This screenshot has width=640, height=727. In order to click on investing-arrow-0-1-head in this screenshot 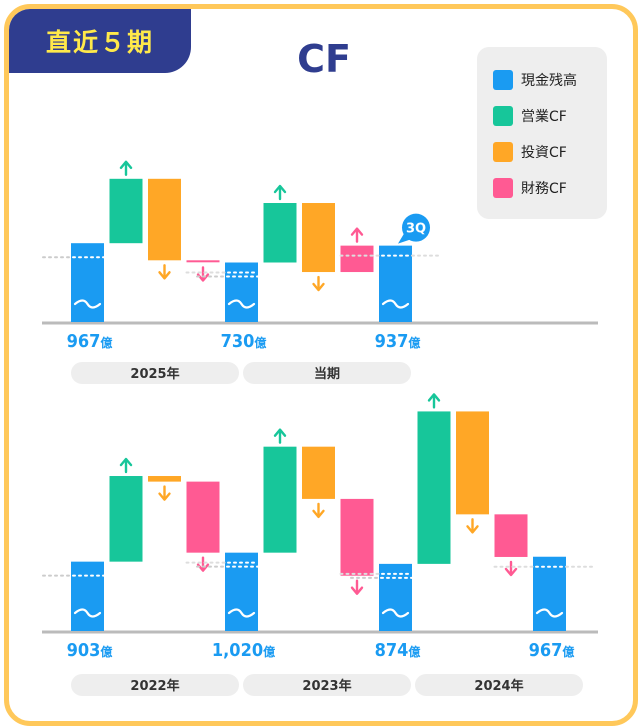, I will do `click(318, 287)`.